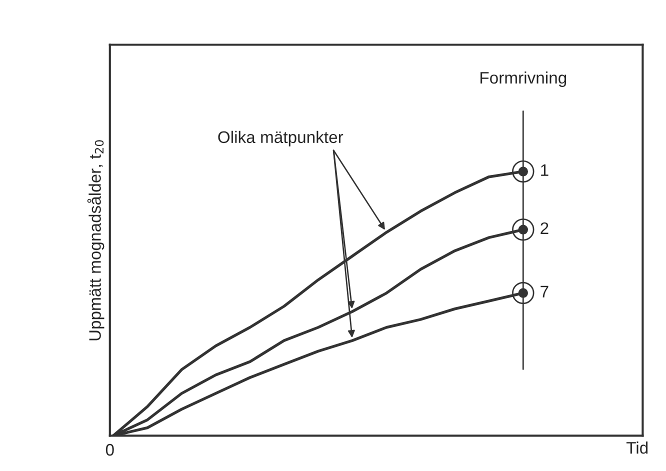  I want to click on text: 0, so click(110, 450).